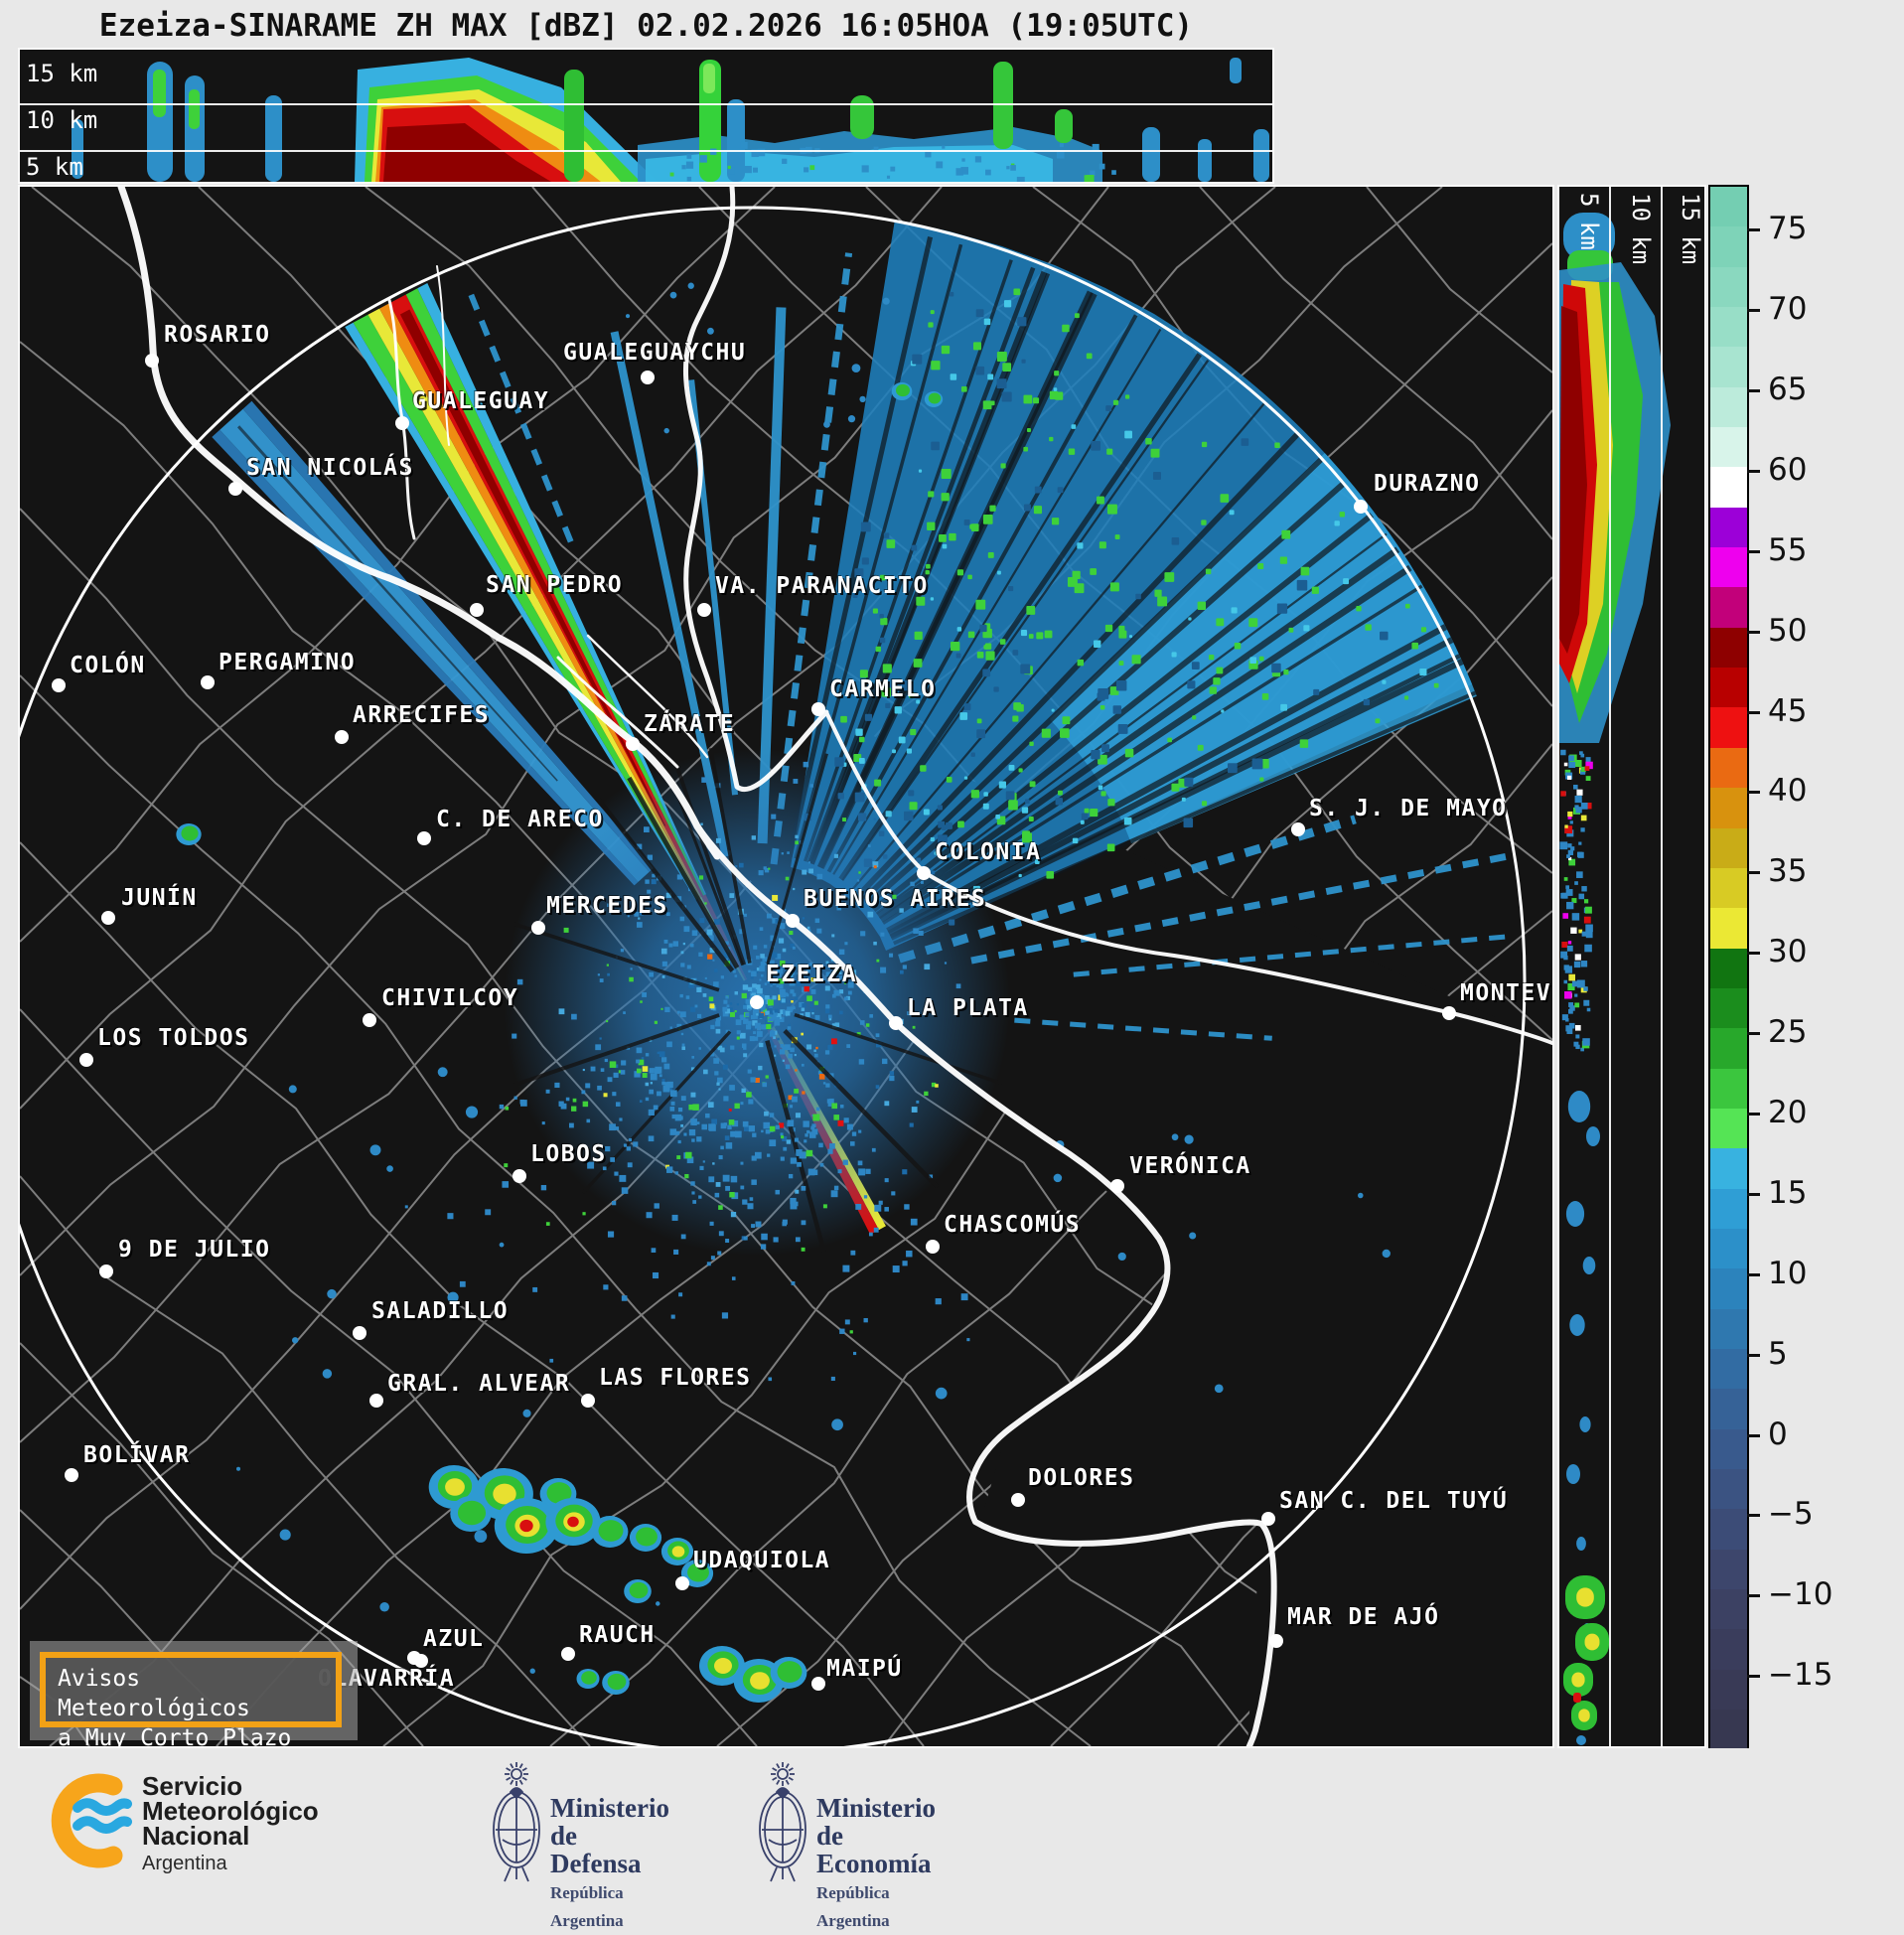 This screenshot has width=1904, height=1935. What do you see at coordinates (422, 715) in the screenshot?
I see `city-label: ARRECIFES` at bounding box center [422, 715].